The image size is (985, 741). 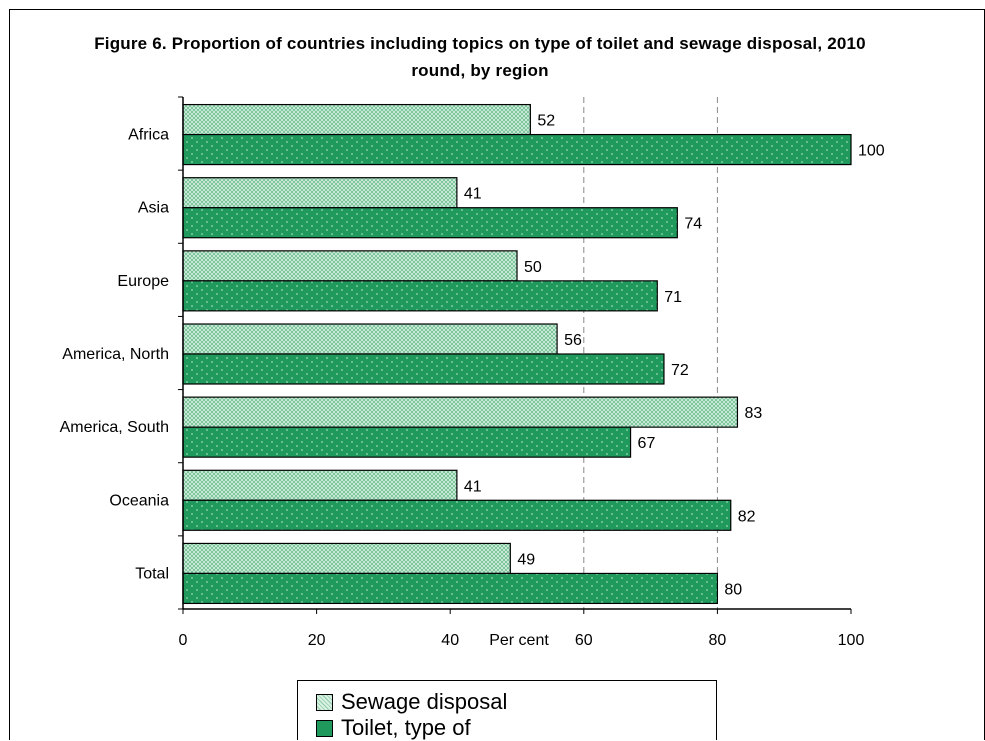 I want to click on legend-label-sewage: Sewage disposal, so click(x=424, y=701).